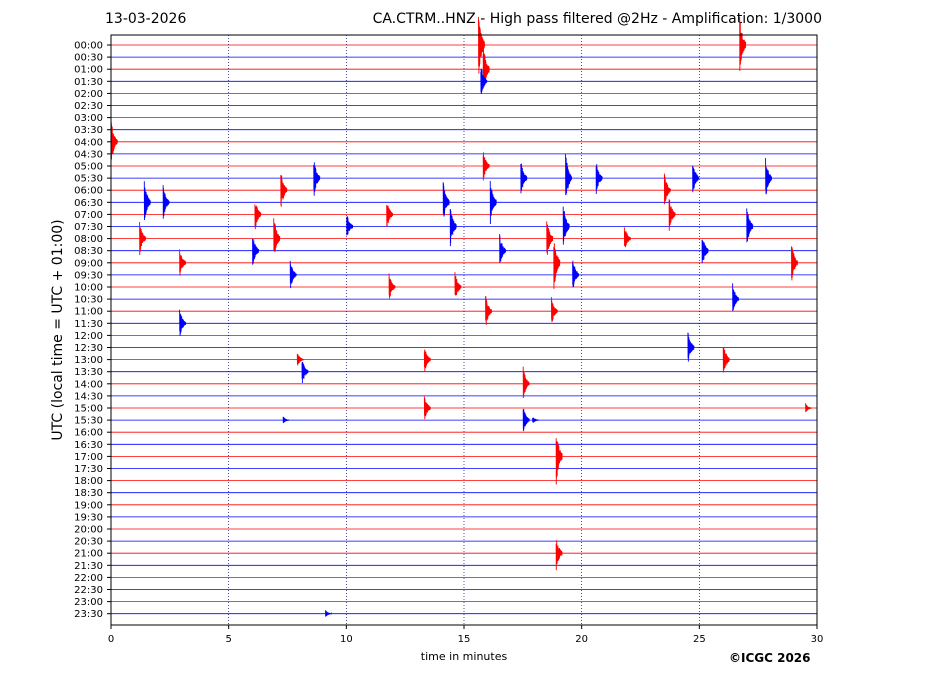  I want to click on x-tick-label: 15, so click(464, 639).